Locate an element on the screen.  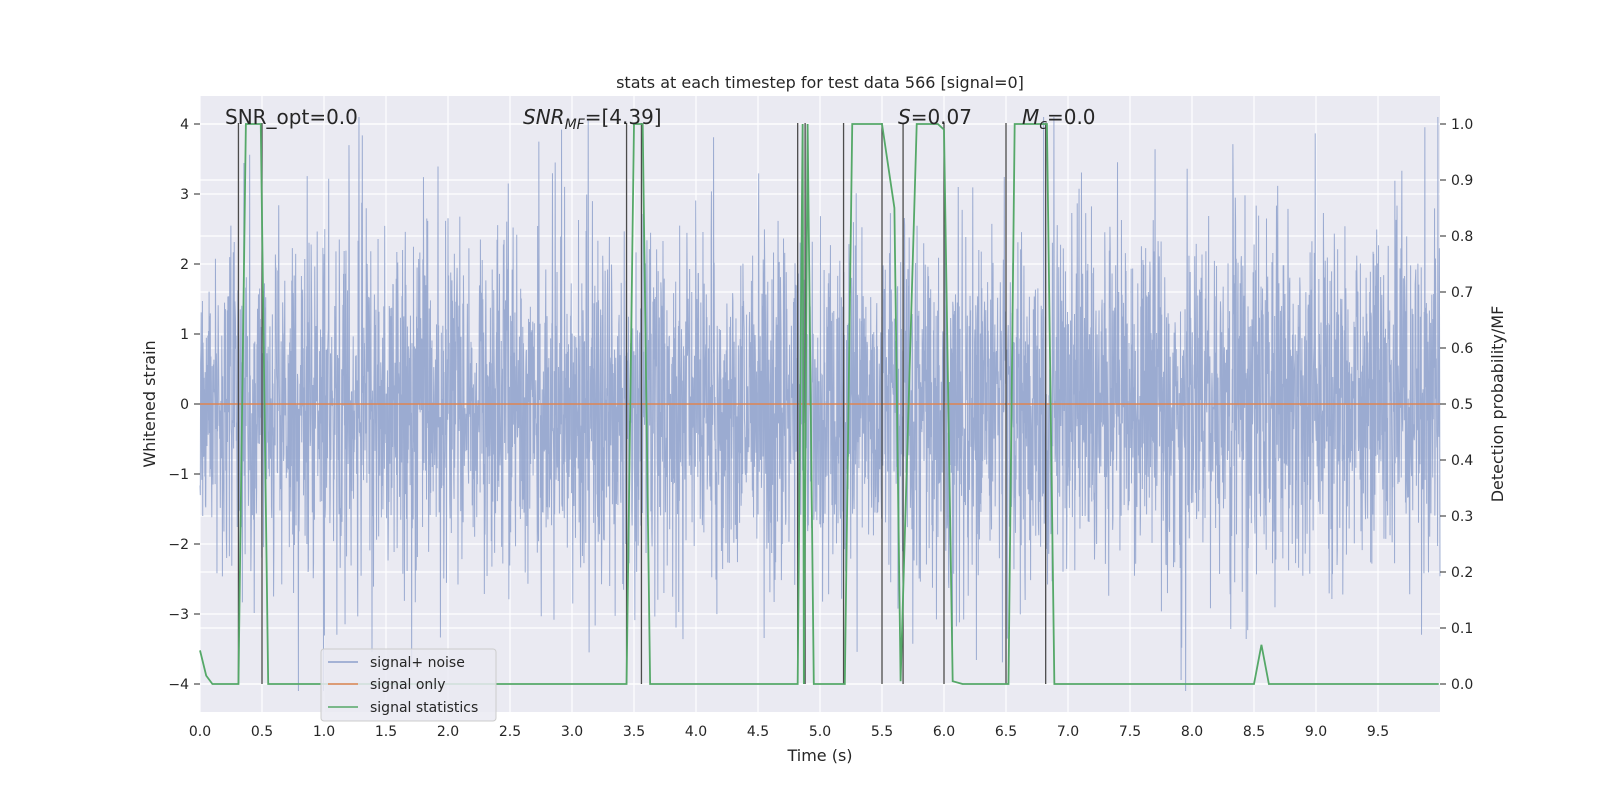
legend-label-statistics: signal statistics is located at coordinates (424, 708).